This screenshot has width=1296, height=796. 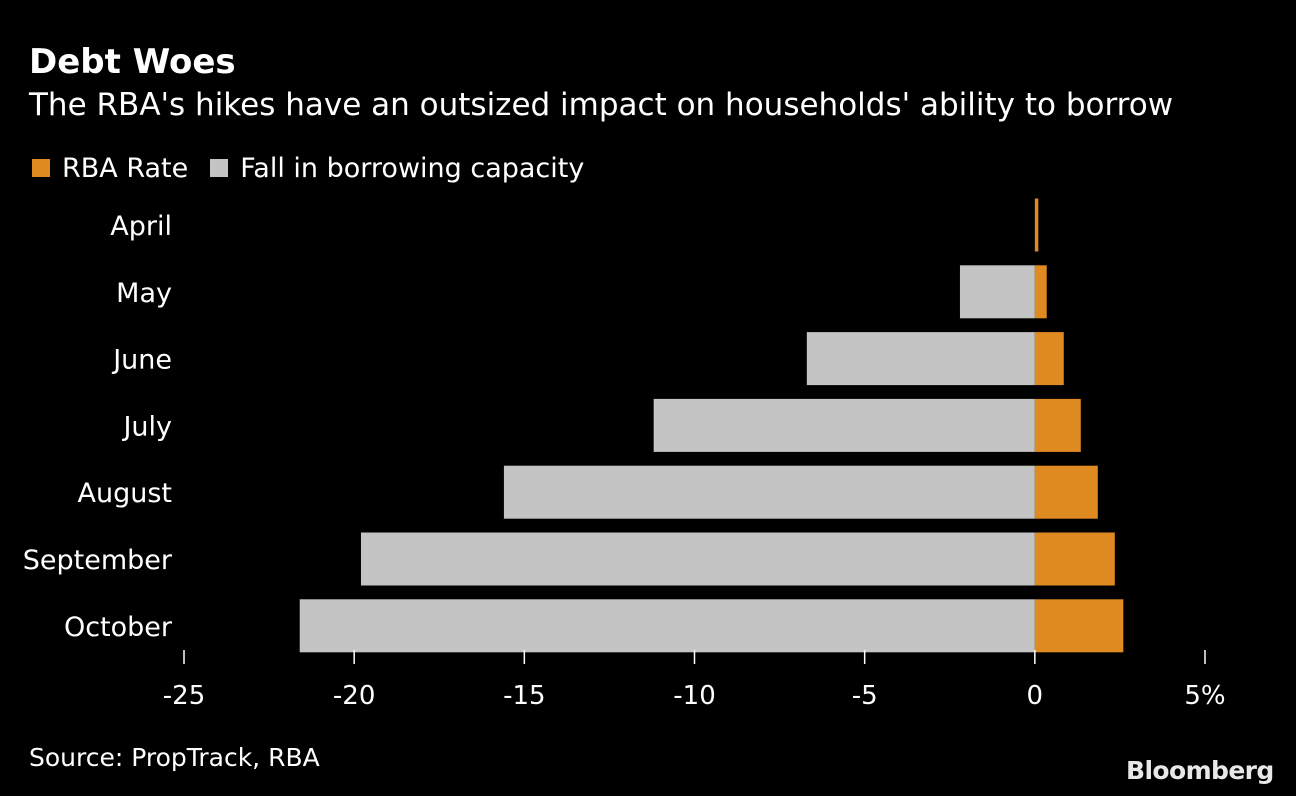 What do you see at coordinates (141, 360) in the screenshot?
I see `category-label-june: June` at bounding box center [141, 360].